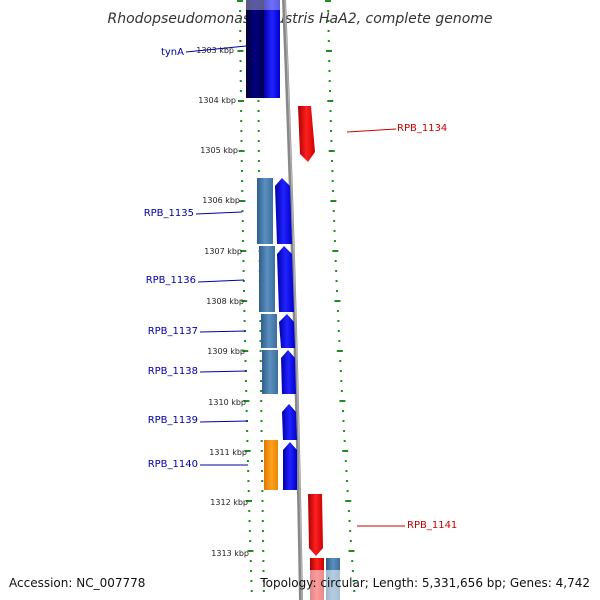 This screenshot has width=600, height=600. What do you see at coordinates (169, 213) in the screenshot?
I see `gene-label: RPB_1135` at bounding box center [169, 213].